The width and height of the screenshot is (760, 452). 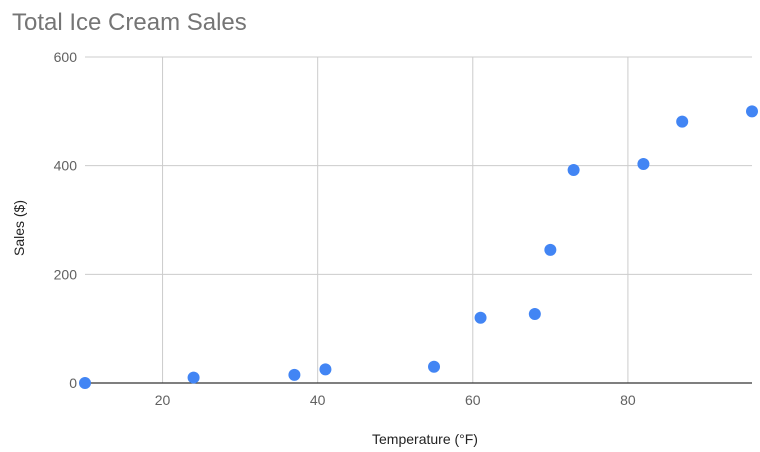 I want to click on y-axis-label: Sales ($), so click(x=19, y=228).